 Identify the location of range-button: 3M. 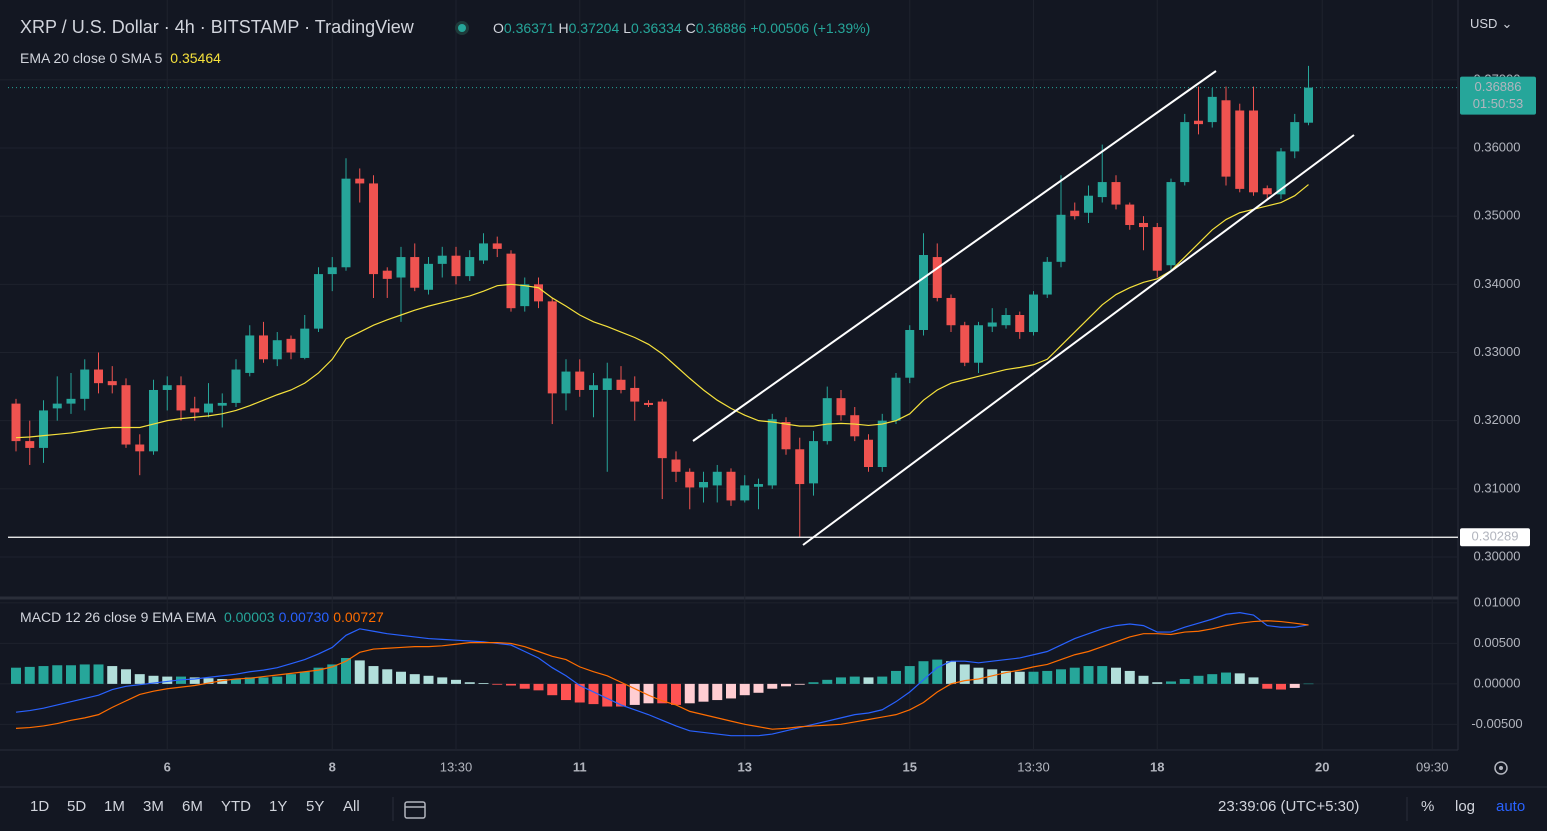
(153, 806).